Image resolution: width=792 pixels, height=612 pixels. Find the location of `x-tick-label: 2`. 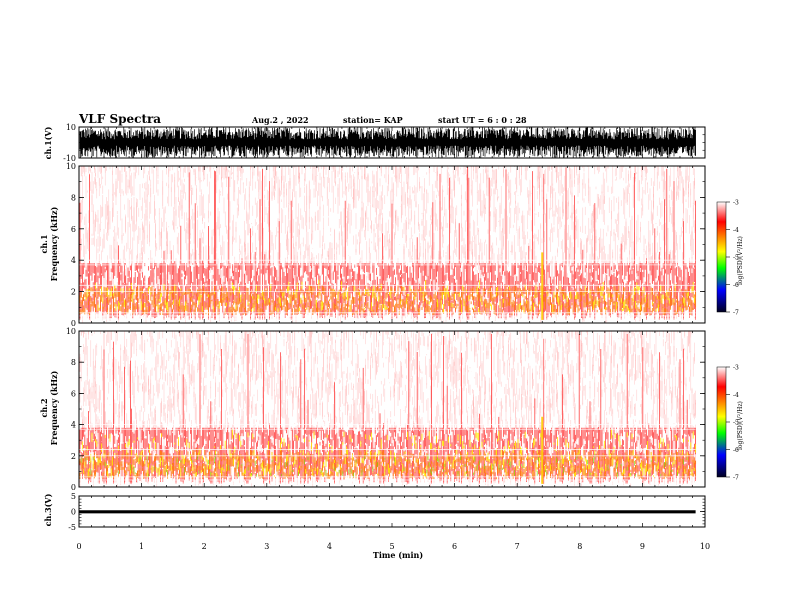

x-tick-label: 2 is located at coordinates (204, 546).